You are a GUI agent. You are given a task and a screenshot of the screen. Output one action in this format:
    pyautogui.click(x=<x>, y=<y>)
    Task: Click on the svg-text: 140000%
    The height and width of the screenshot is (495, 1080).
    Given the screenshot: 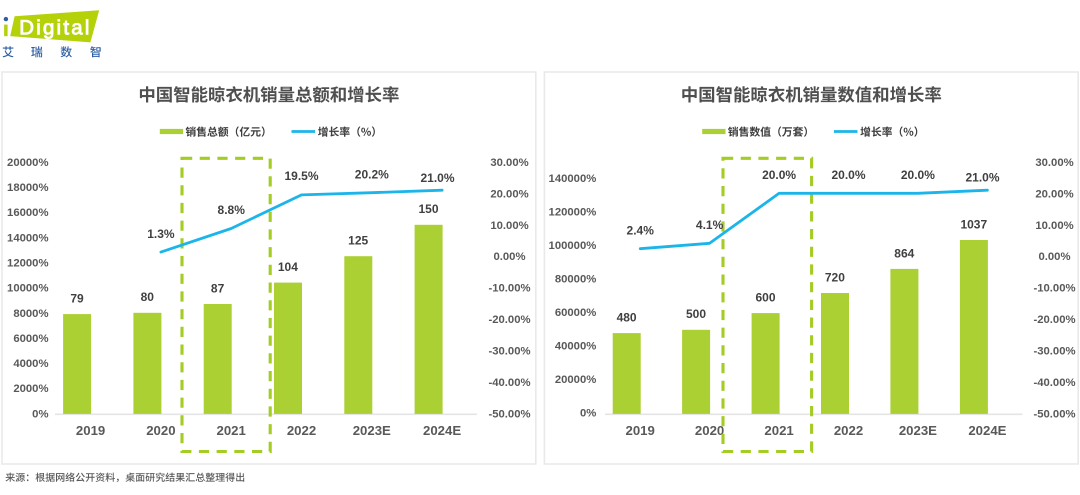 What is the action you would take?
    pyautogui.click(x=573, y=179)
    